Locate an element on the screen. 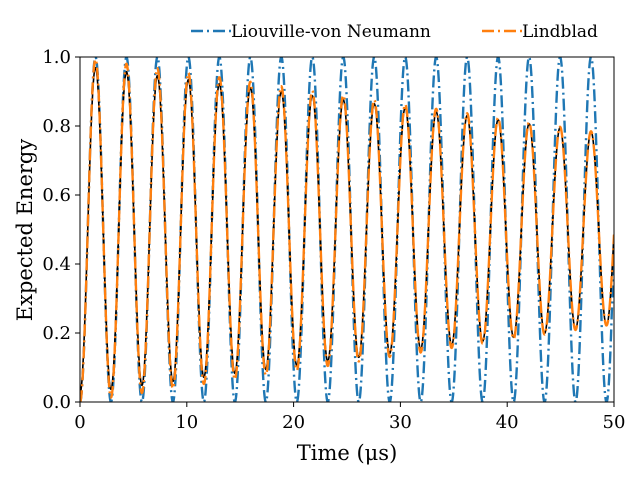 This screenshot has width=640, height=480. y-tick-label: 0.8 is located at coordinates (56, 126).